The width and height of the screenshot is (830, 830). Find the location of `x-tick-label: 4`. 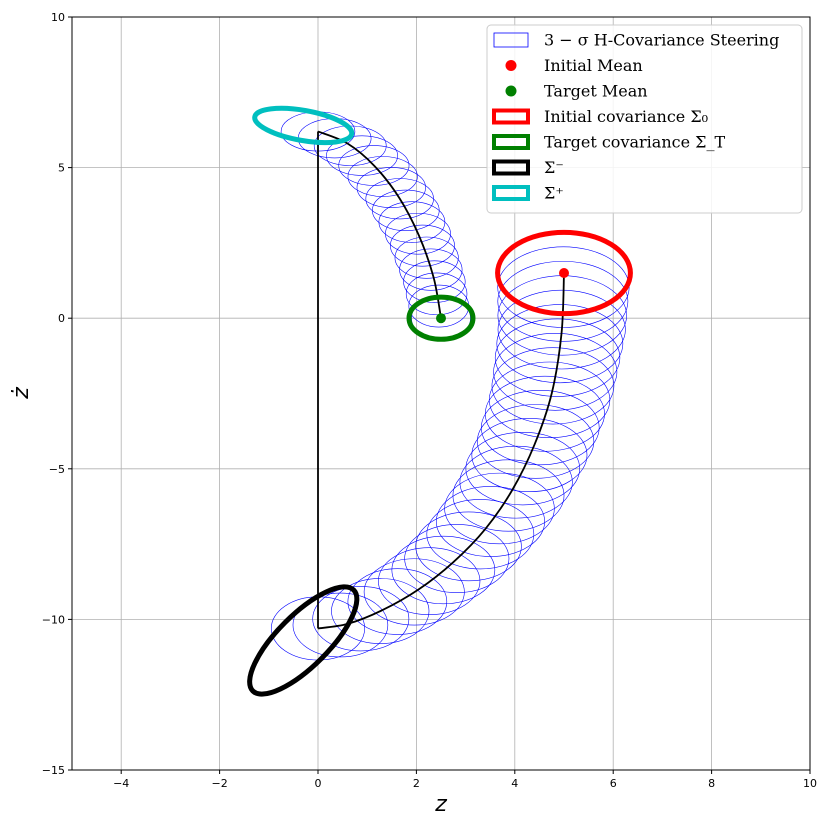

x-tick-label: 4 is located at coordinates (514, 783).